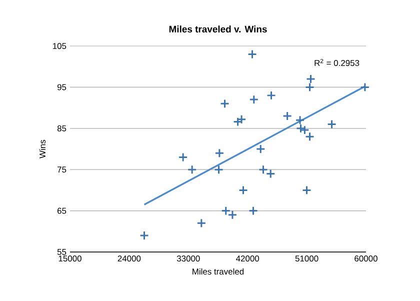 The height and width of the screenshot is (301, 420). Describe the element at coordinates (129, 259) in the screenshot. I see `x-tick-label: 24000` at that location.